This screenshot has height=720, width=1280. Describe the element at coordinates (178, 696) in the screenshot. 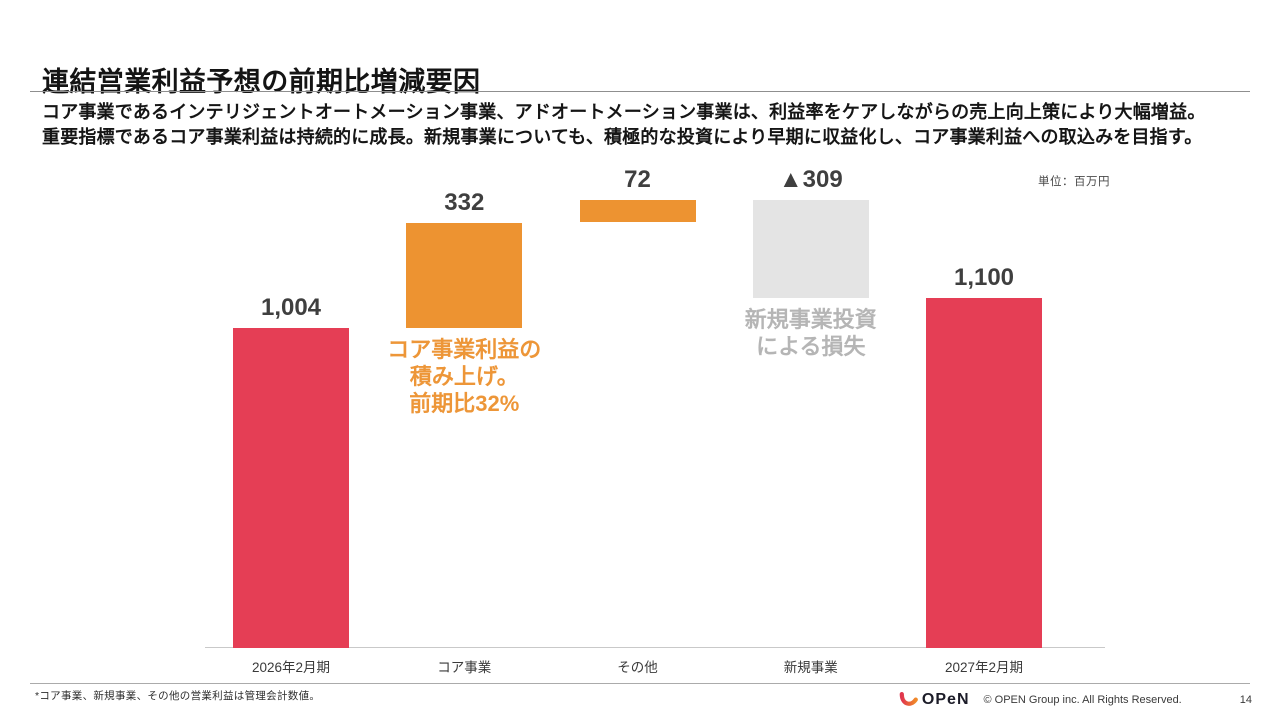

I see `footnote: *コア事業、新規事業、その他の営業利益は管理会計数値。` at that location.